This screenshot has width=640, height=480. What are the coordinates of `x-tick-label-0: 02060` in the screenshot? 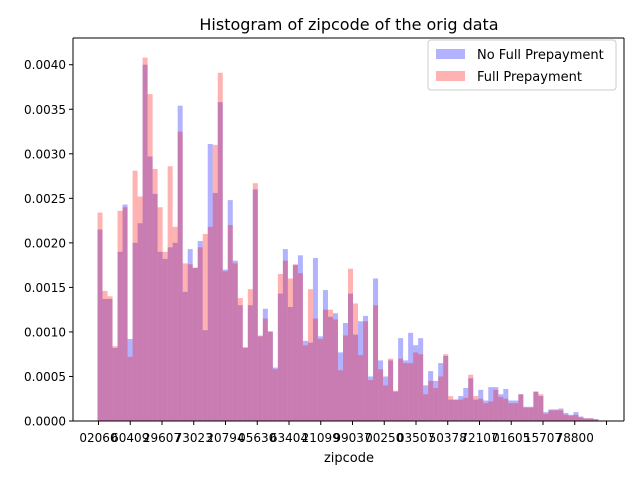 It's located at (98, 438).